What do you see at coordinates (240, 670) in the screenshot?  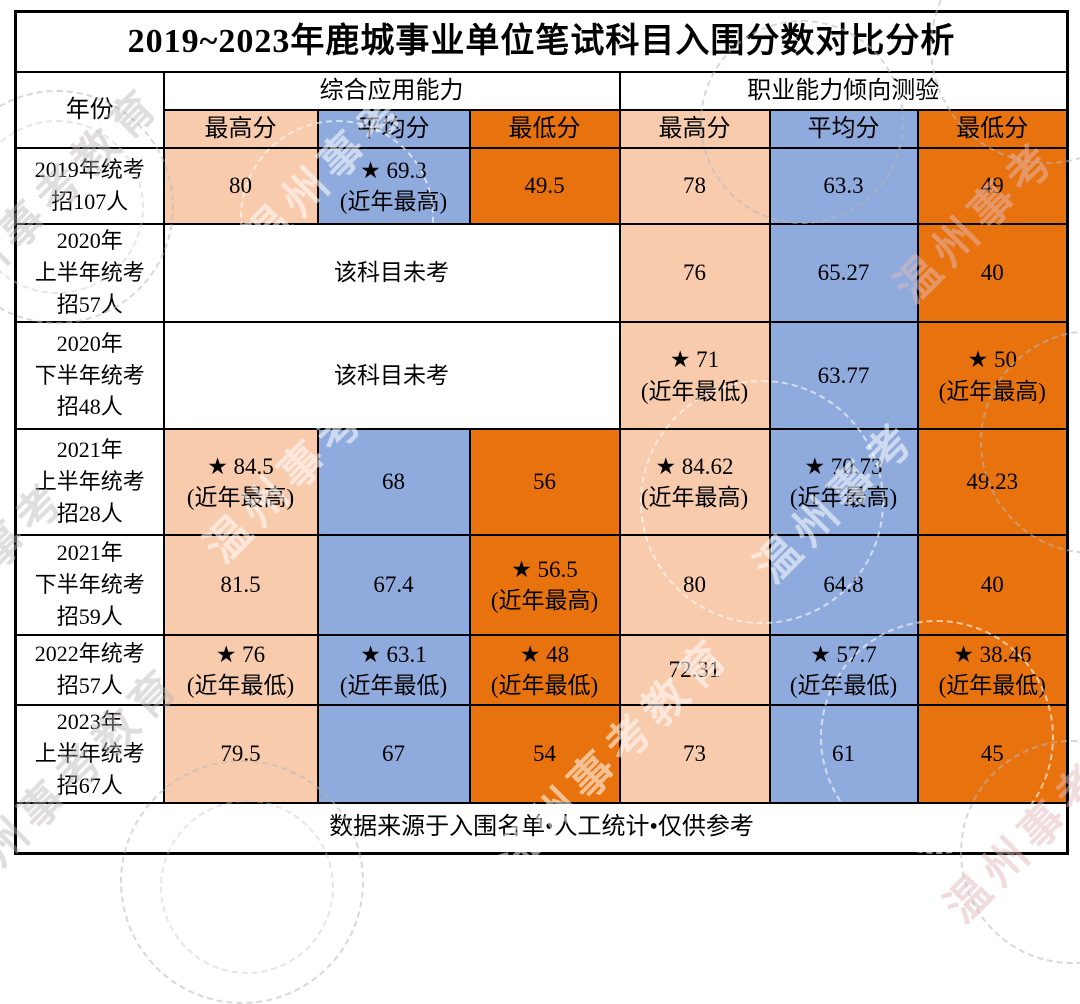 I see `score-cell: ★ 76 (近年最低)` at bounding box center [240, 670].